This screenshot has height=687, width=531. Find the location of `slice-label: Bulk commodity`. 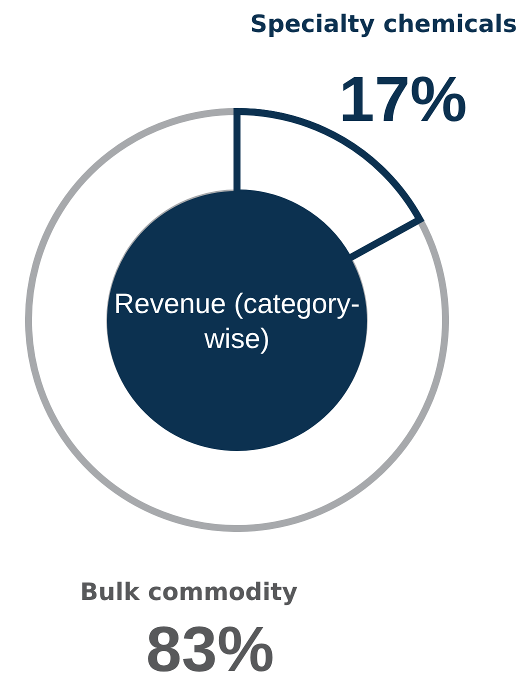

slice-label: Bulk commodity is located at coordinates (189, 592).